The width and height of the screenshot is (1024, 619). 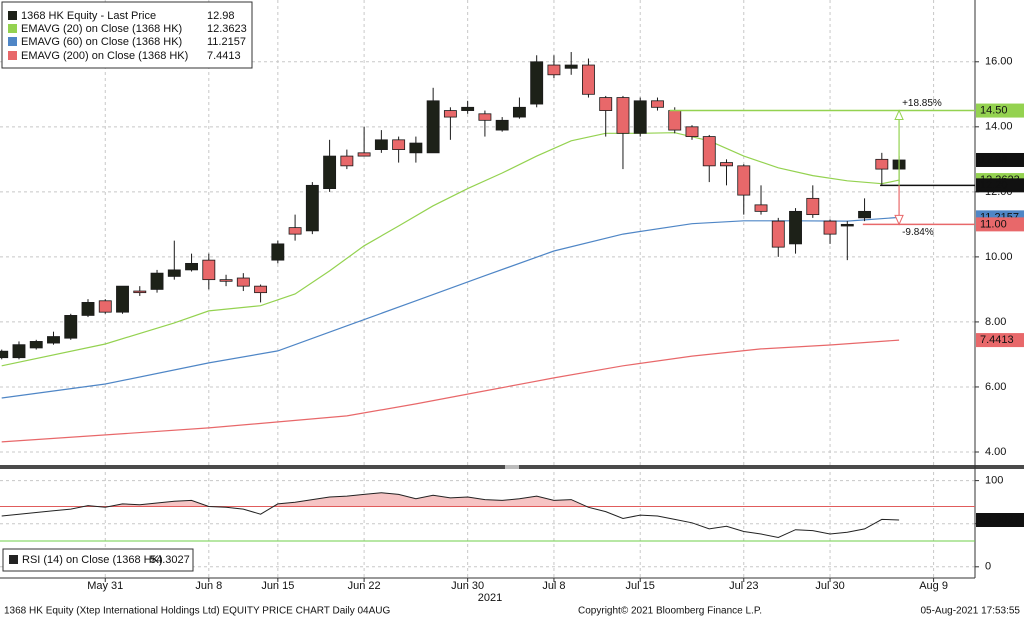 What do you see at coordinates (999, 62) in the screenshot?
I see `y-tick-label: 16.00` at bounding box center [999, 62].